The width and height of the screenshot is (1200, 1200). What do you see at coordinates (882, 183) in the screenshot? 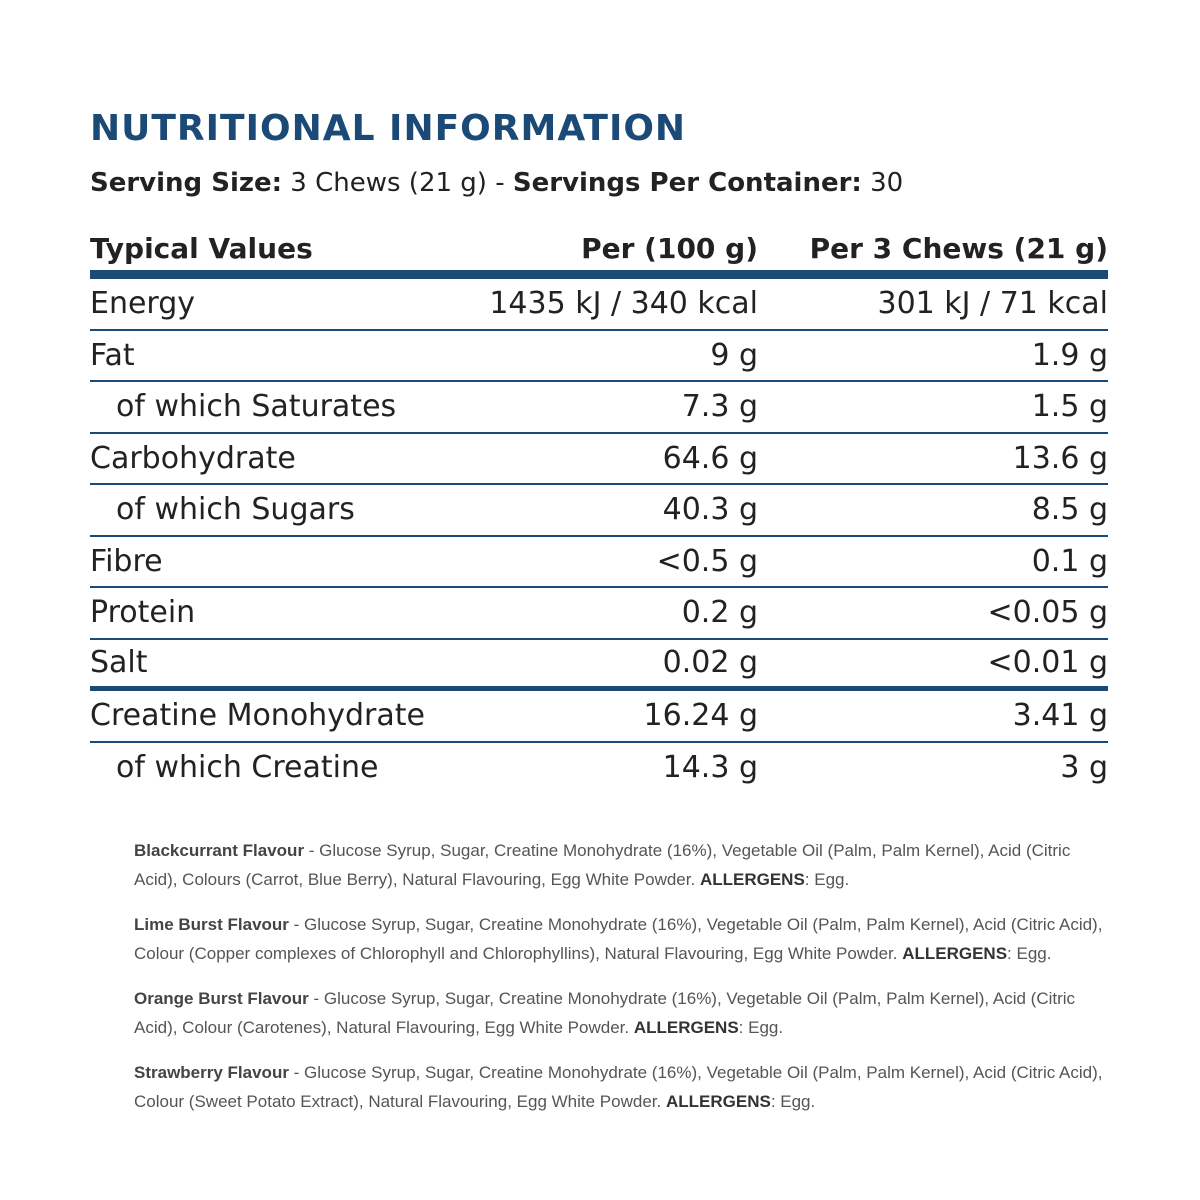
I see `servings-per-container-value: 30` at bounding box center [882, 183].